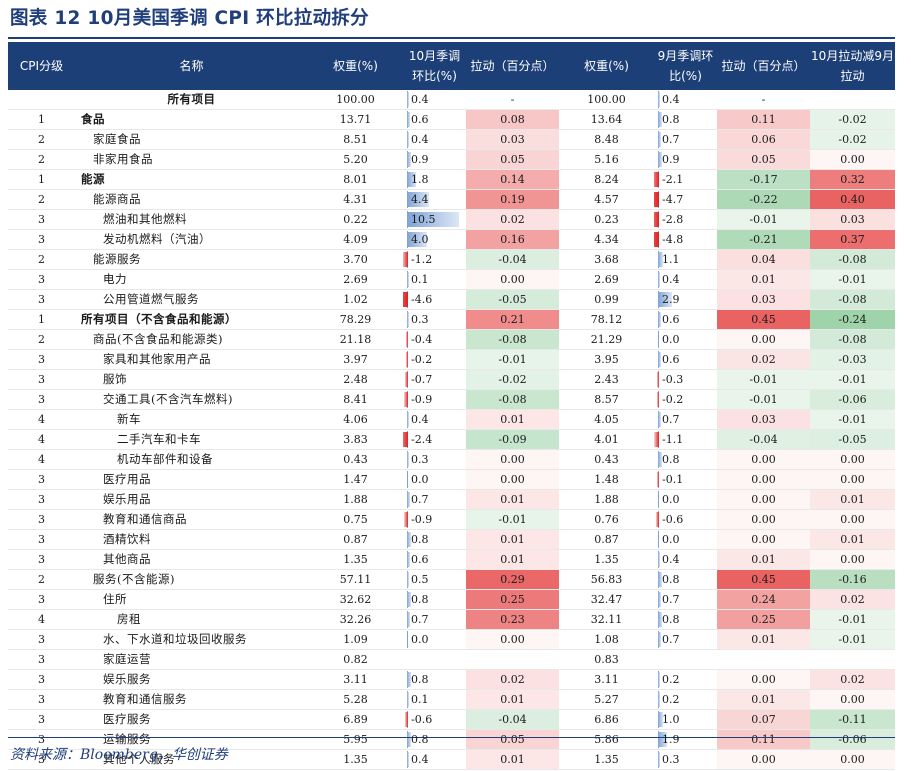 This screenshot has height=771, width=911. What do you see at coordinates (451, 719) in the screenshot?
I see `table-row: 3 医疗服务 6.89 -0.6 -0.04 6.86 1.0 0.07 -0.11` at bounding box center [451, 719].